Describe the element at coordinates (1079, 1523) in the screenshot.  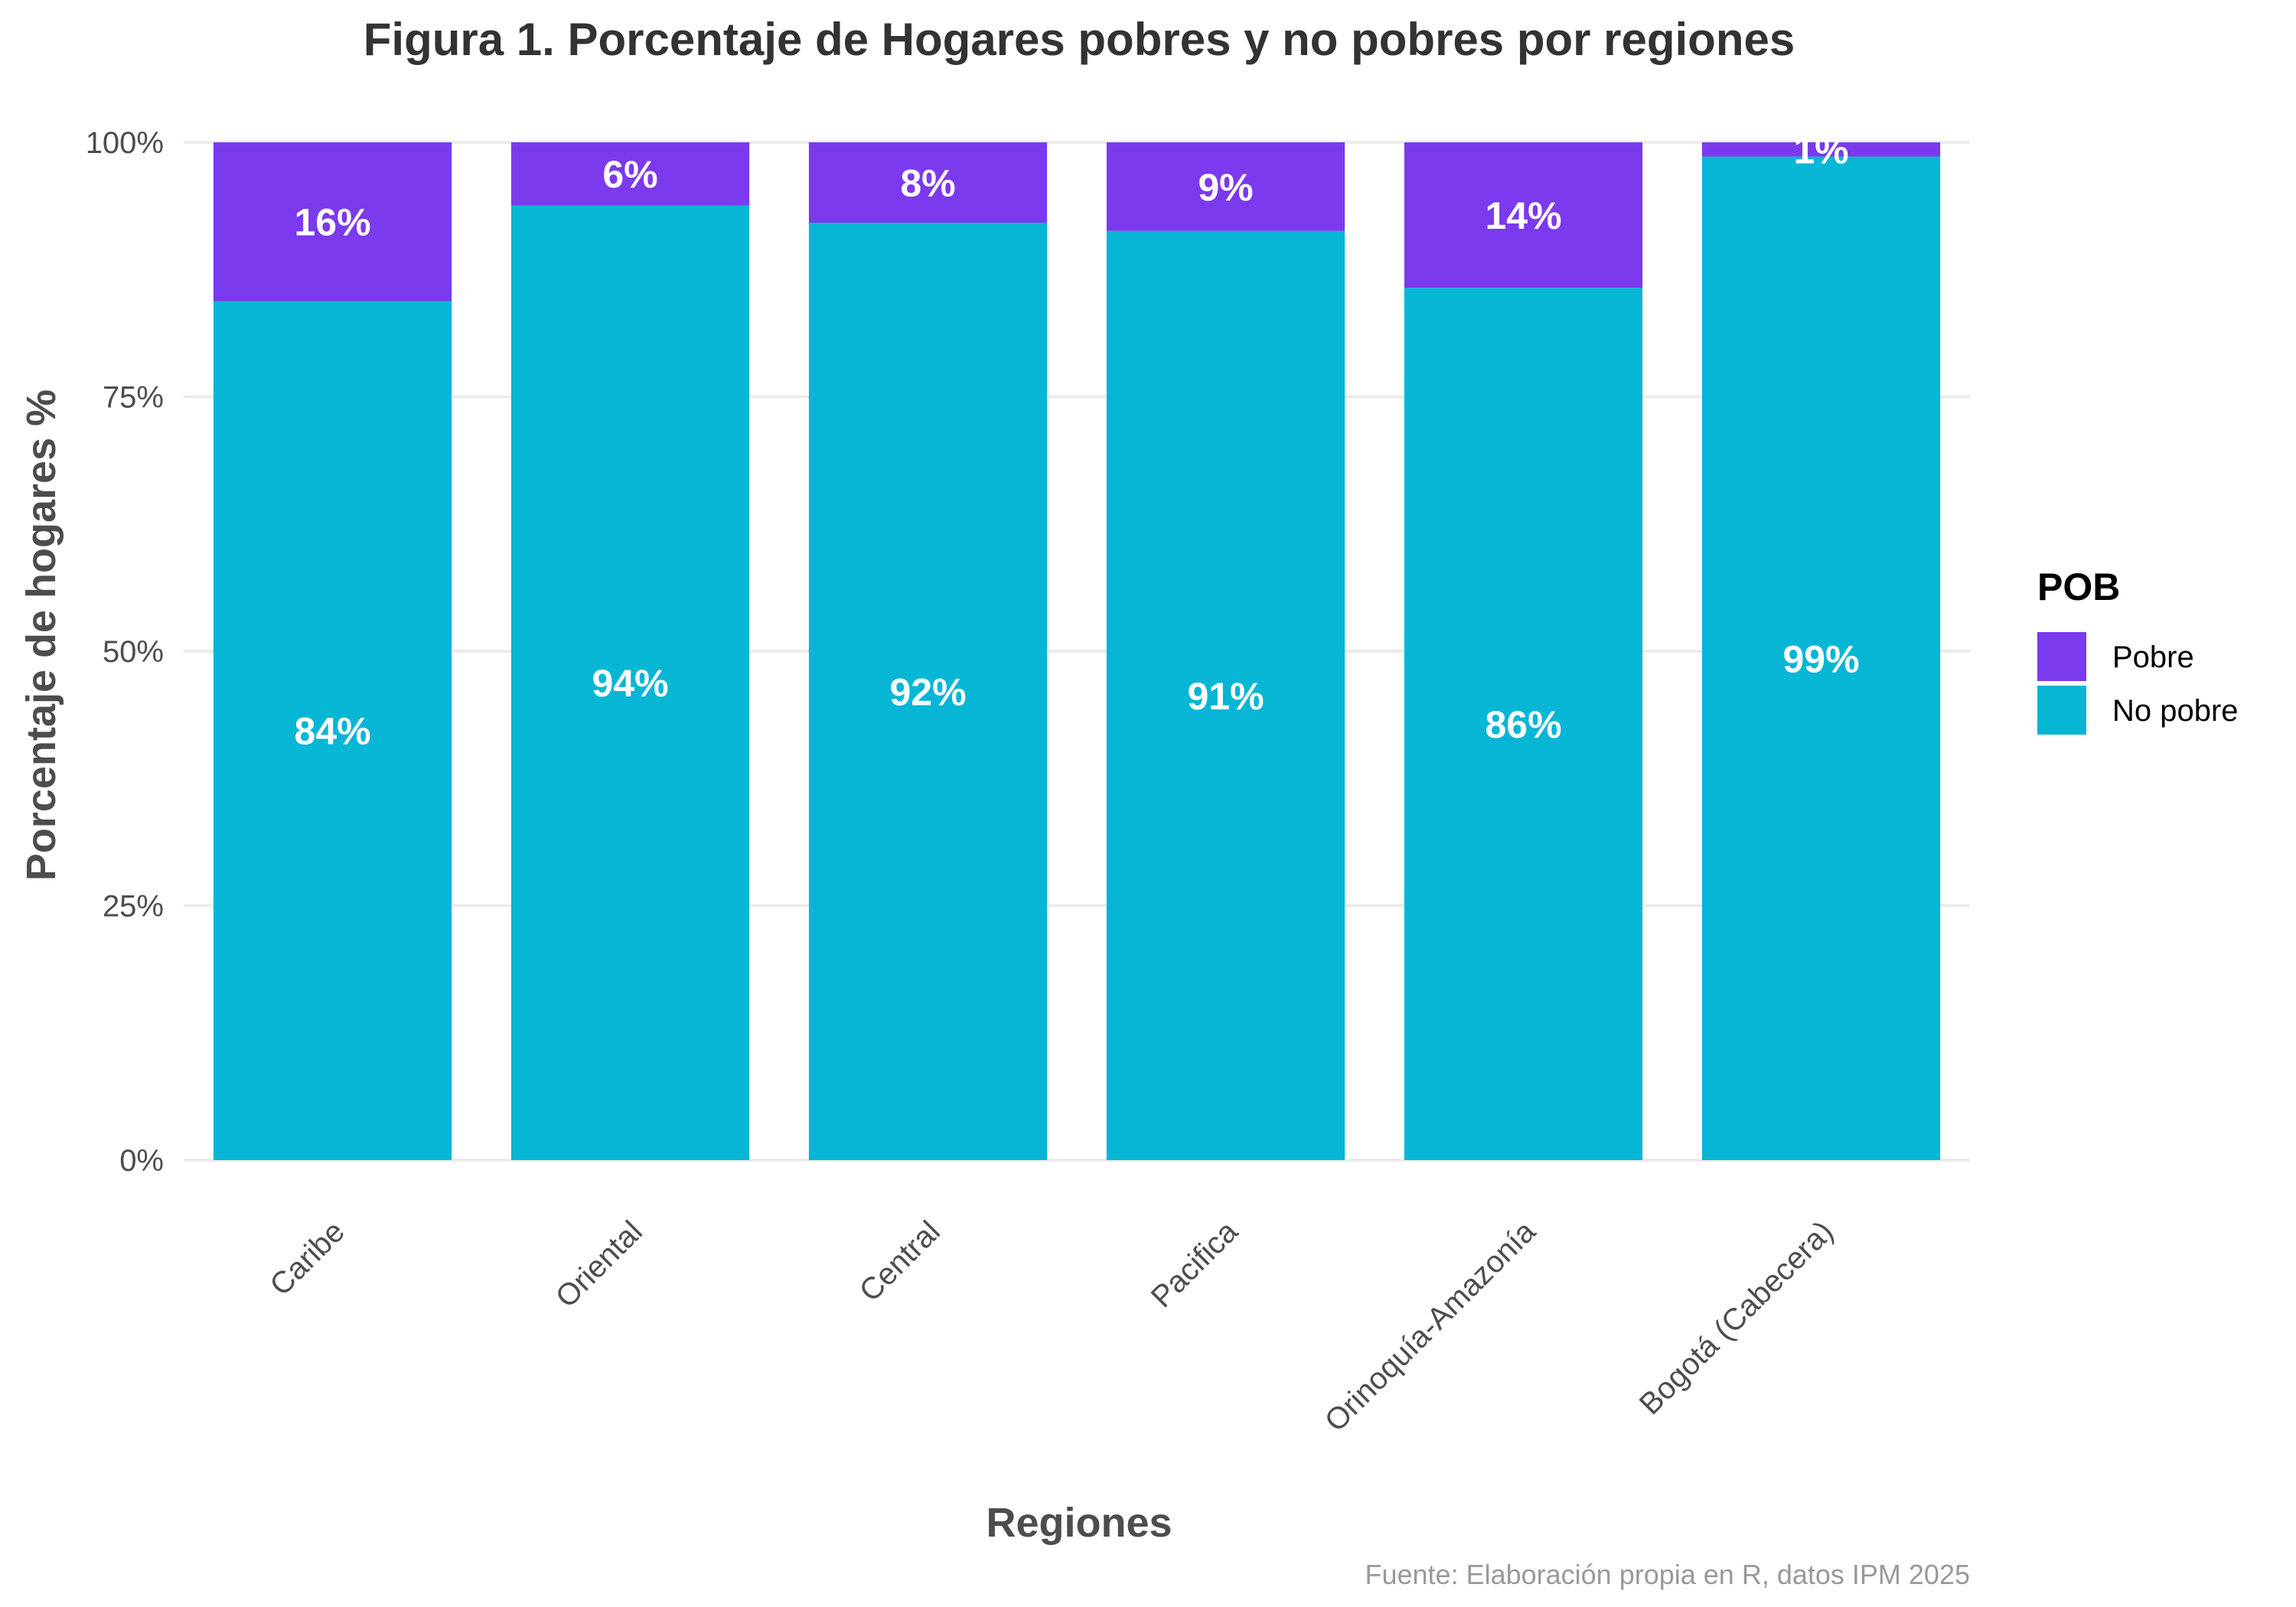
I see `x-axis-title: Regiones` at that location.